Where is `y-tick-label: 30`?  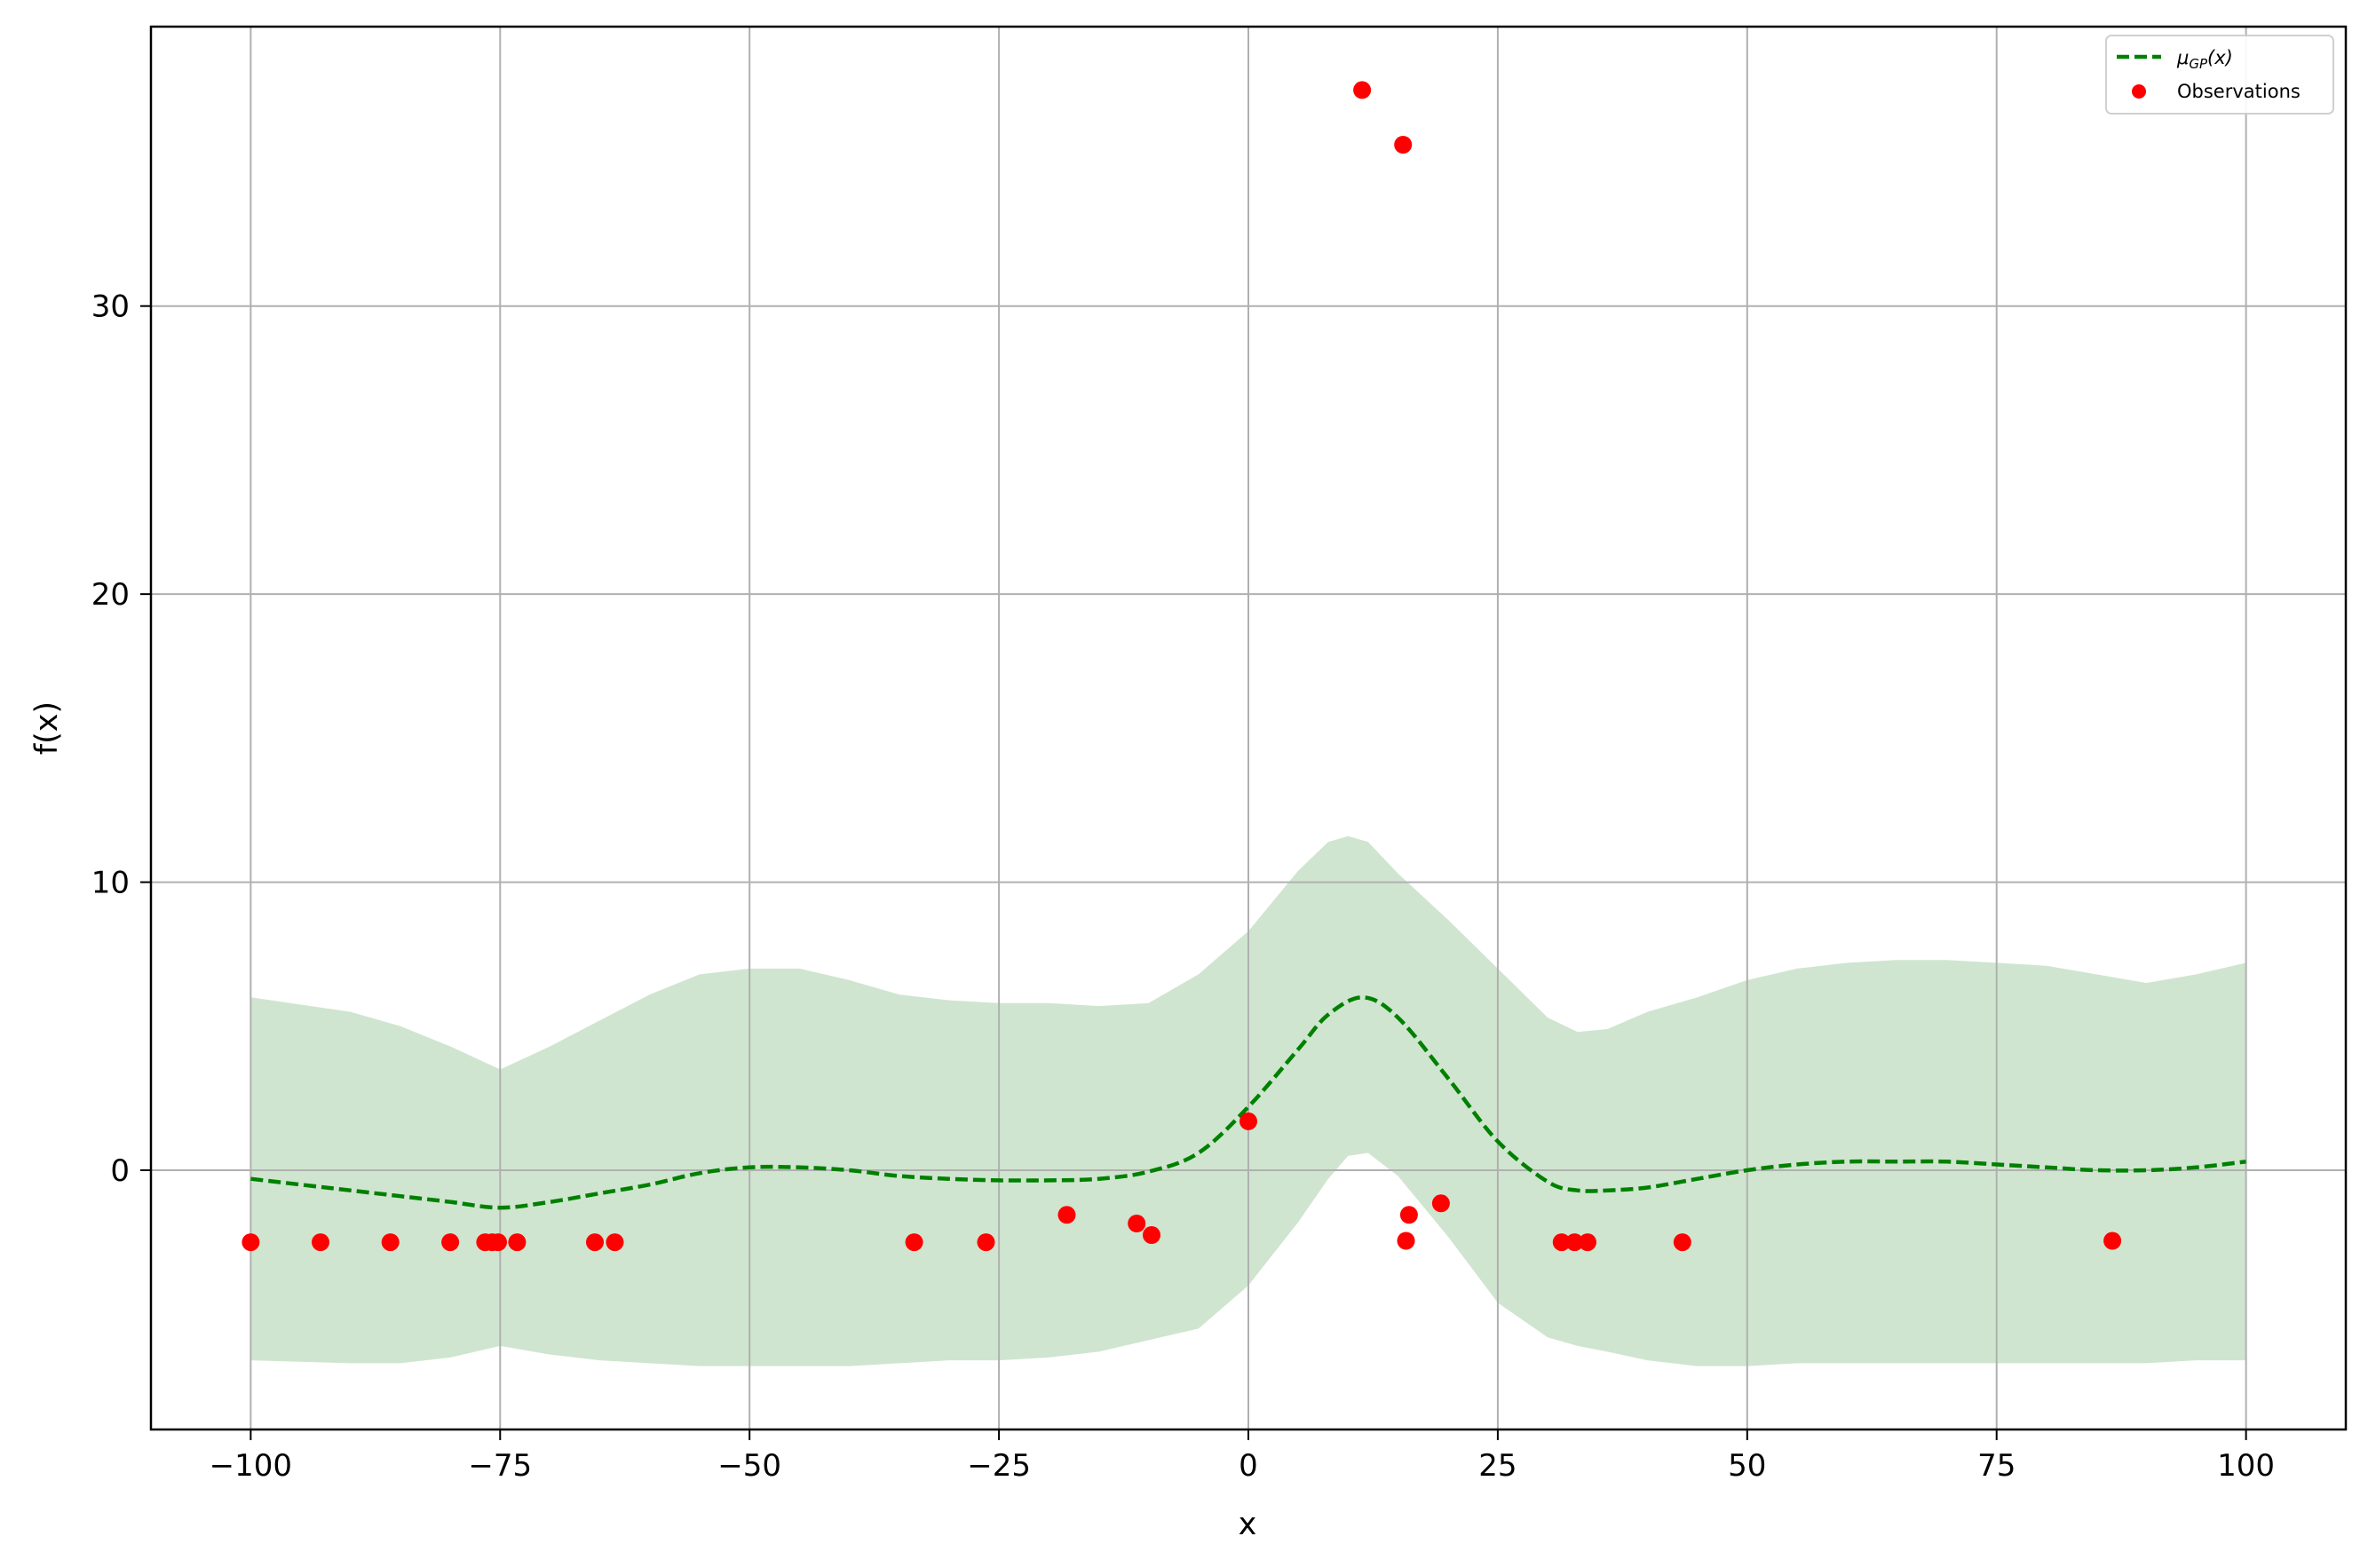 y-tick-label: 30 is located at coordinates (110, 307).